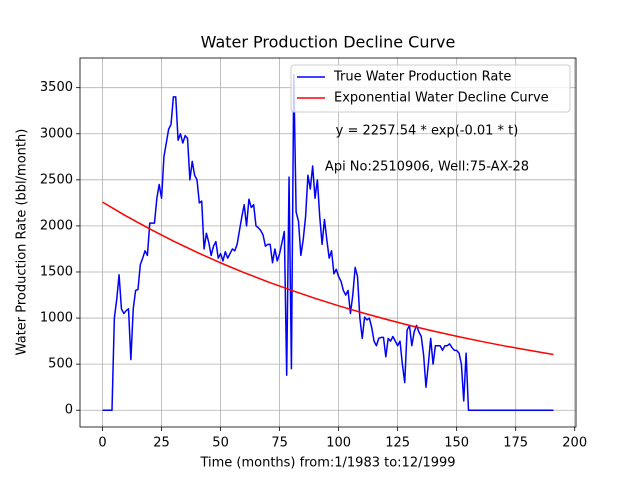  I want to click on y-tick-label: 3000, so click(56, 133).